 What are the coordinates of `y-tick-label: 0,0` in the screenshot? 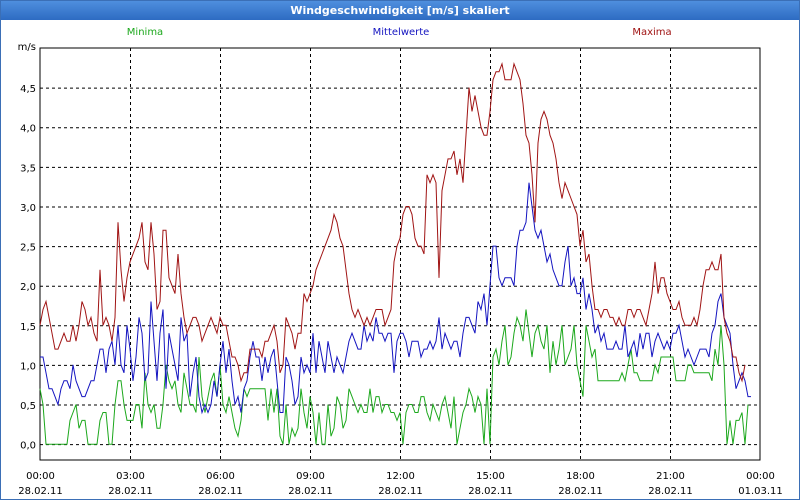 It's located at (28, 446).